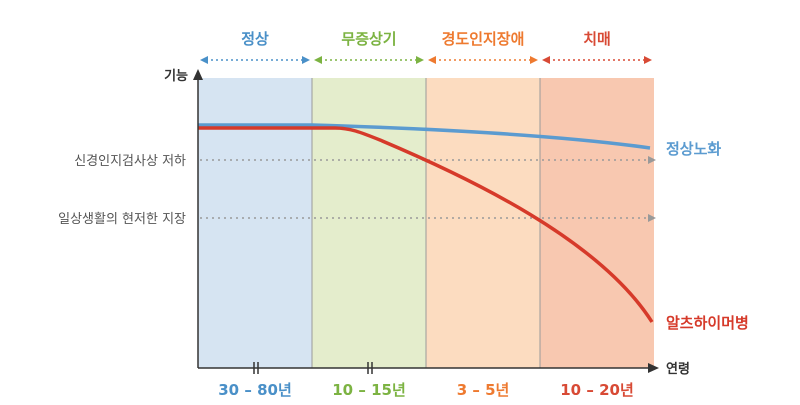 This screenshot has height=405, width=800. What do you see at coordinates (130, 161) in the screenshot?
I see `level-label-cognitive: 신경인지검사상 저하` at bounding box center [130, 161].